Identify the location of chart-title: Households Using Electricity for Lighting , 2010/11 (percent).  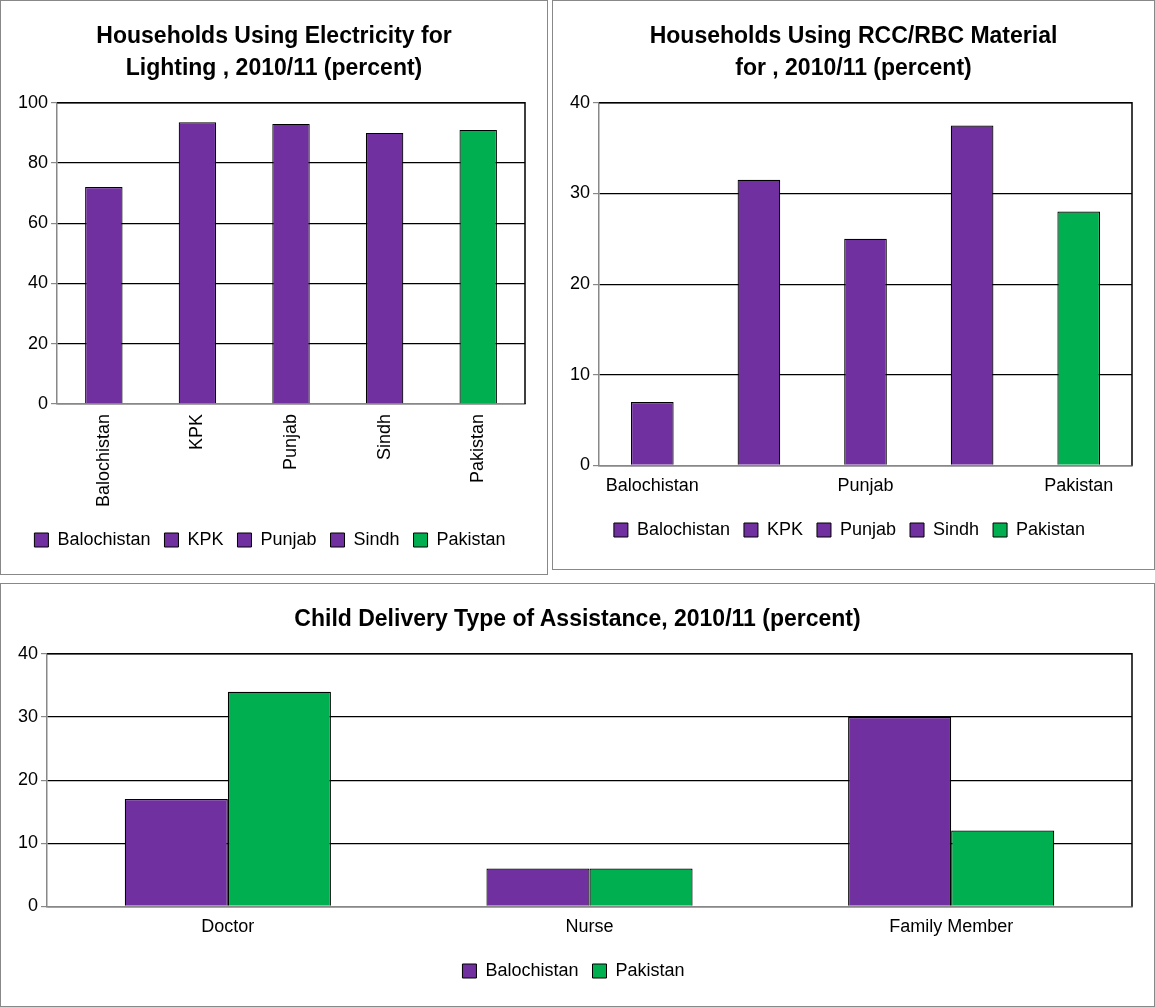
(274, 51).